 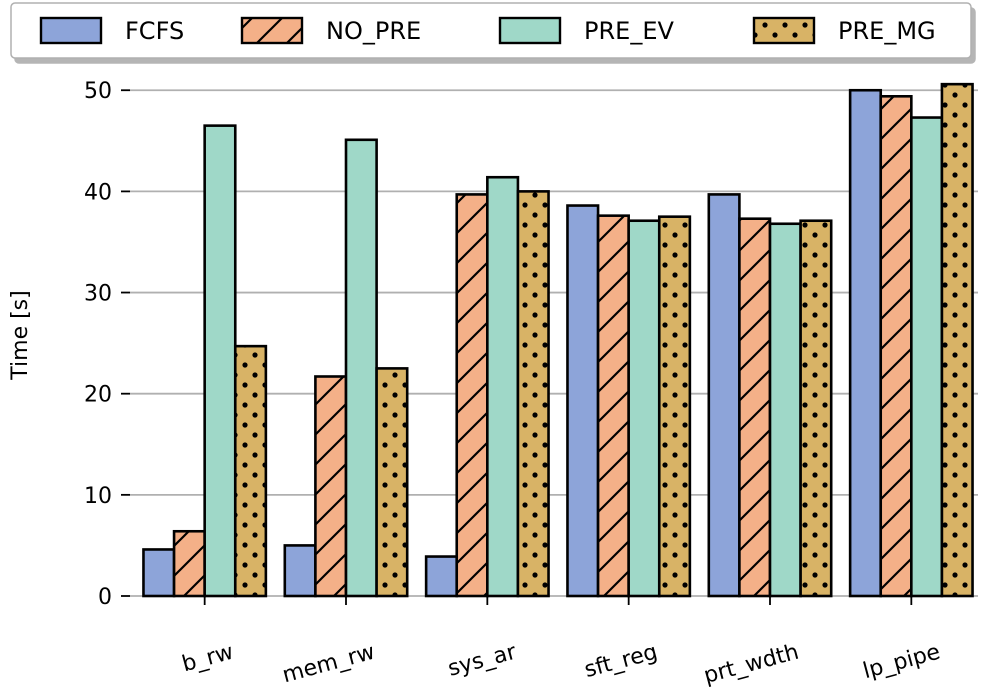 I want to click on bar-sys-ar-no-pre, so click(x=472, y=395).